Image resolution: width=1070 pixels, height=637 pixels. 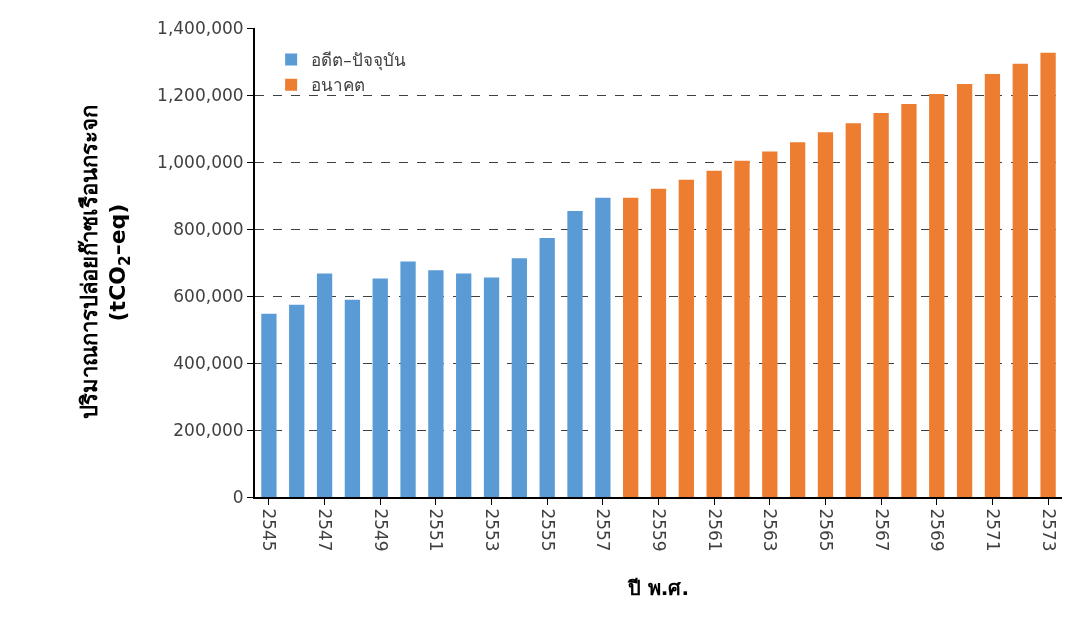 I want to click on y-tick-label: 400,000, so click(x=208, y=362).